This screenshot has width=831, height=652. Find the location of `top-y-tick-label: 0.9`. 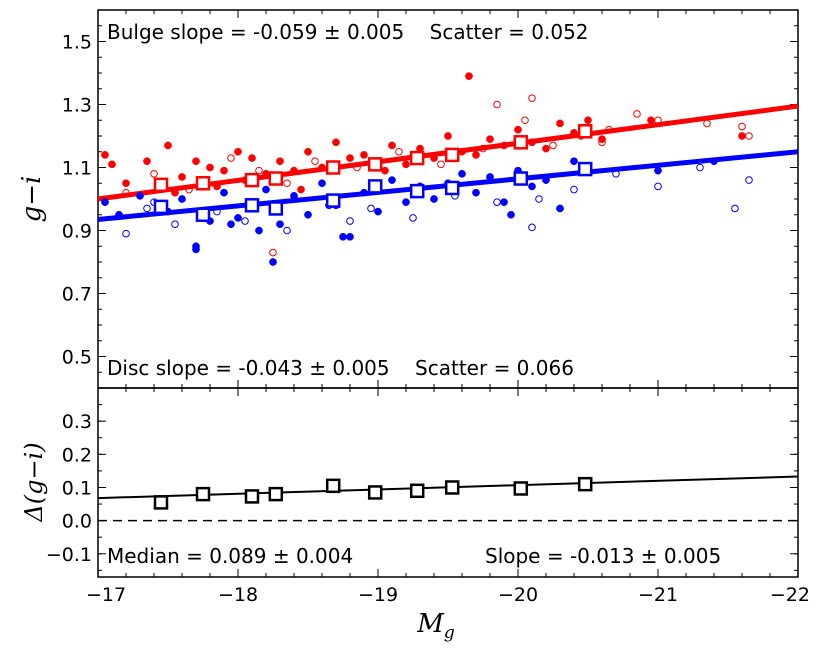

top-y-tick-label: 0.9 is located at coordinates (77, 232).